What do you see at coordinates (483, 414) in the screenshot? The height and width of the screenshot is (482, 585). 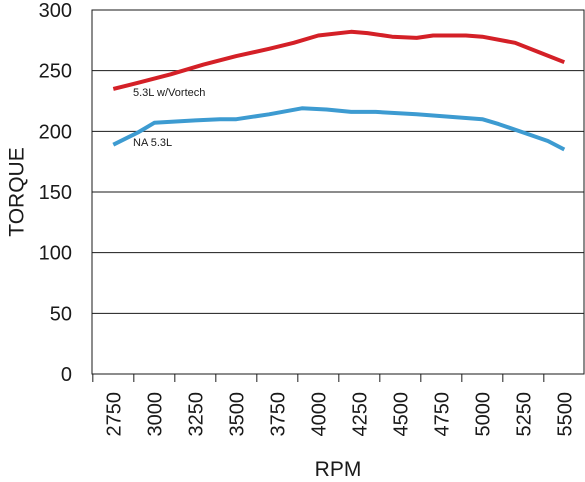 I see `x-tick-label: 5000` at bounding box center [483, 414].